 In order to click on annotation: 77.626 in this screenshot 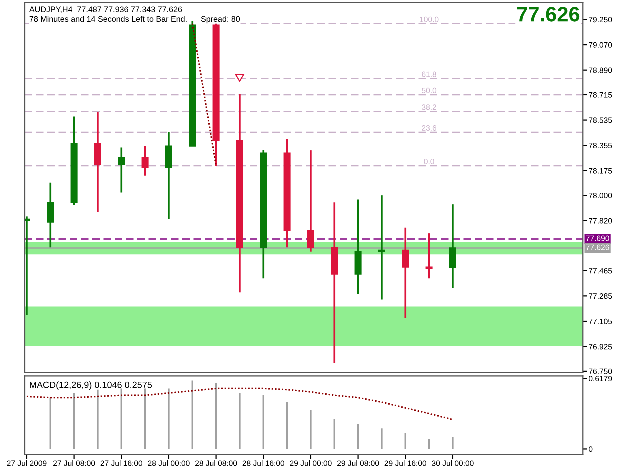, I will do `click(549, 14)`.